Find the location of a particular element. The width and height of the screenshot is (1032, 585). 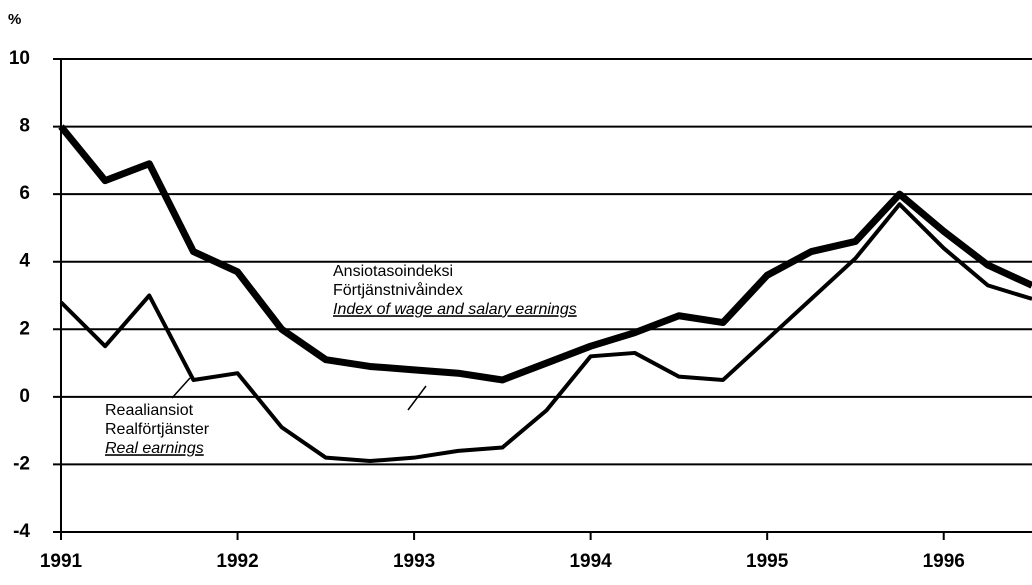

x-tick-label: 1994 is located at coordinates (590, 561).